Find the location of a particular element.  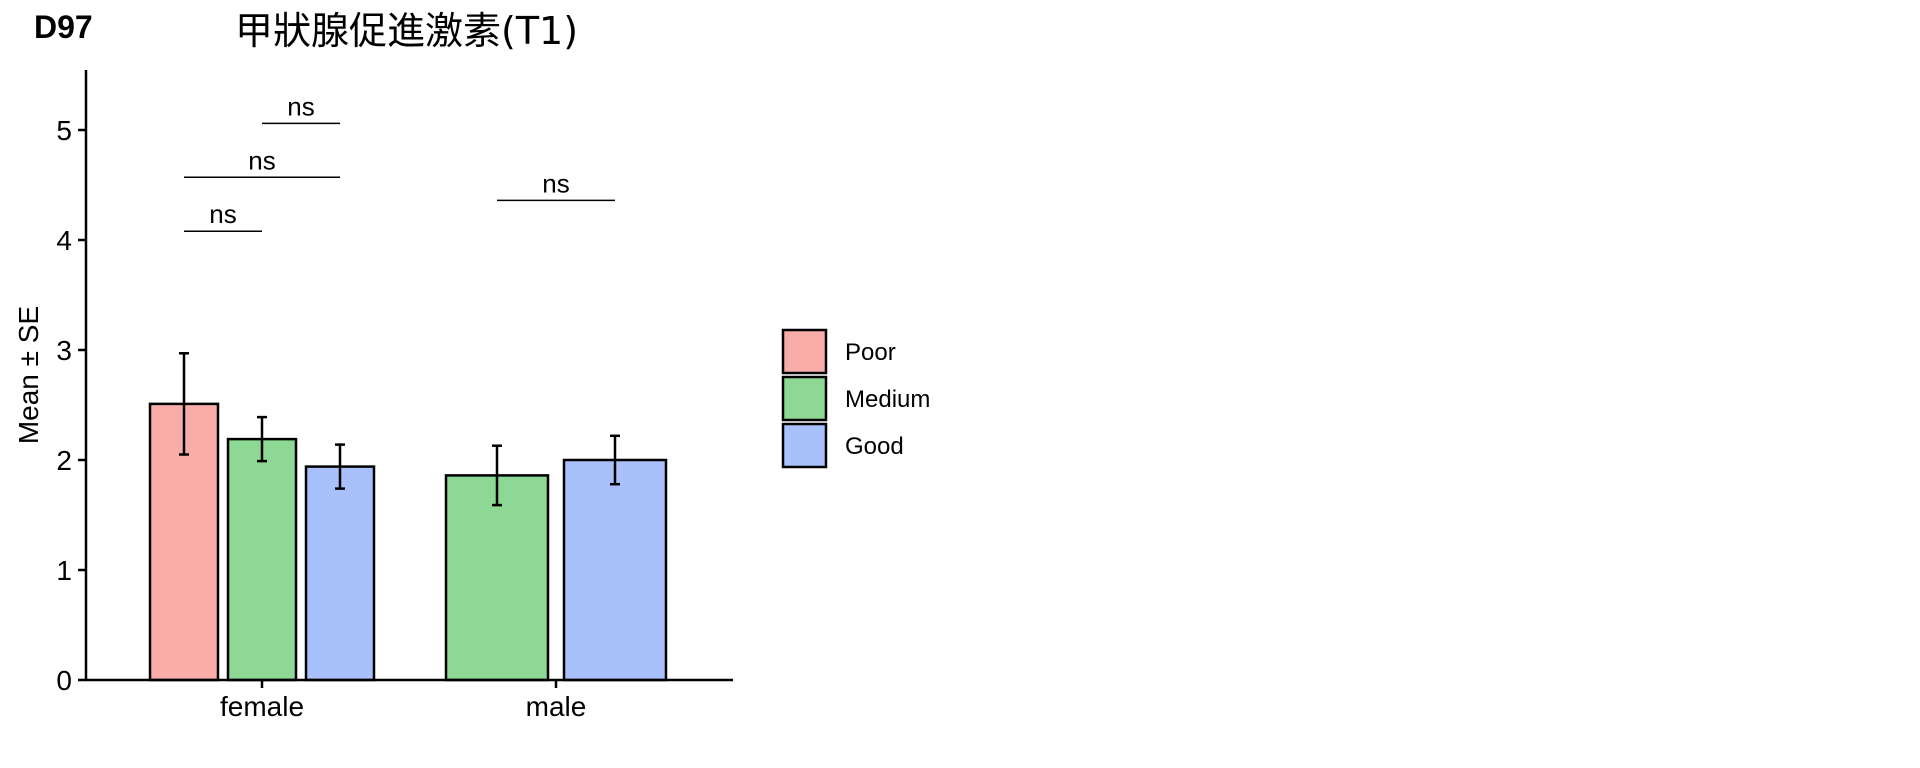

x-tick-label-male: male is located at coordinates (556, 706).